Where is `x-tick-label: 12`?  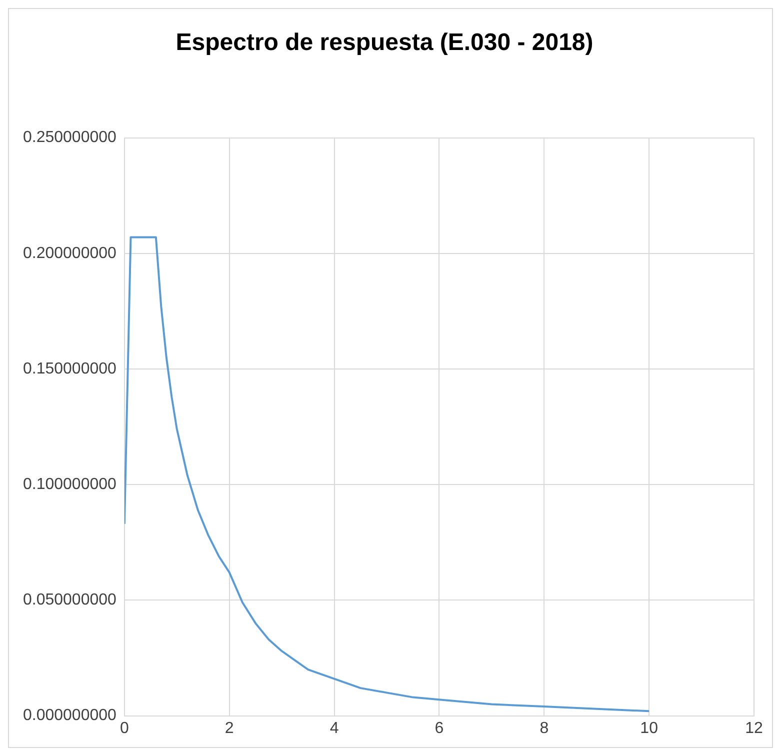 x-tick-label: 12 is located at coordinates (754, 728).